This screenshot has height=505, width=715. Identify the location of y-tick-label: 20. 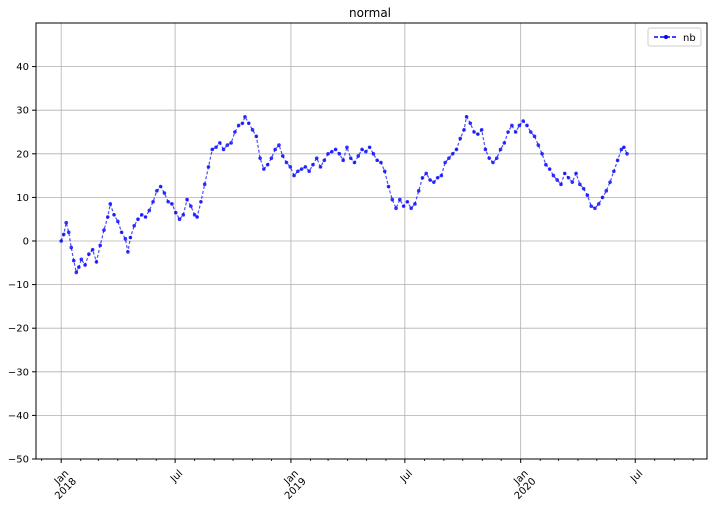
(22, 154).